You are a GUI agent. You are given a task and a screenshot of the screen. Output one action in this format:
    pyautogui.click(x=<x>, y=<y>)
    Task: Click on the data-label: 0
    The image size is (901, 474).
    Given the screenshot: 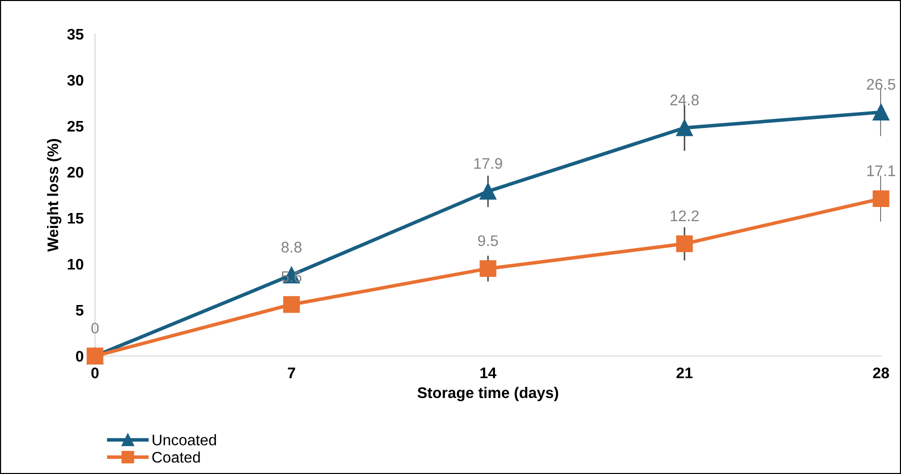 What is the action you would take?
    pyautogui.click(x=95, y=328)
    